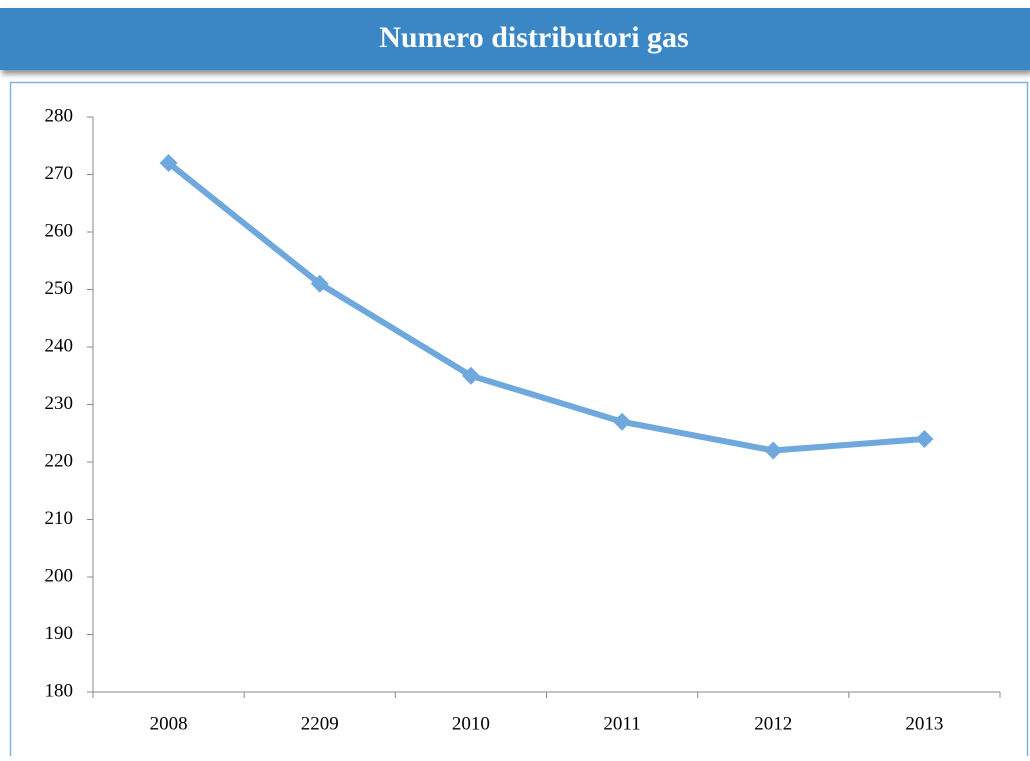 This screenshot has width=1030, height=761. I want to click on chart-title: Numero distributori gas, so click(533, 37).